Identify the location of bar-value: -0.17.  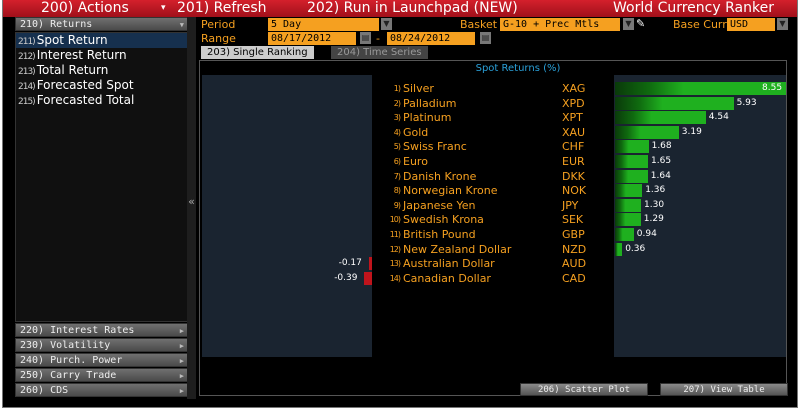
(350, 263).